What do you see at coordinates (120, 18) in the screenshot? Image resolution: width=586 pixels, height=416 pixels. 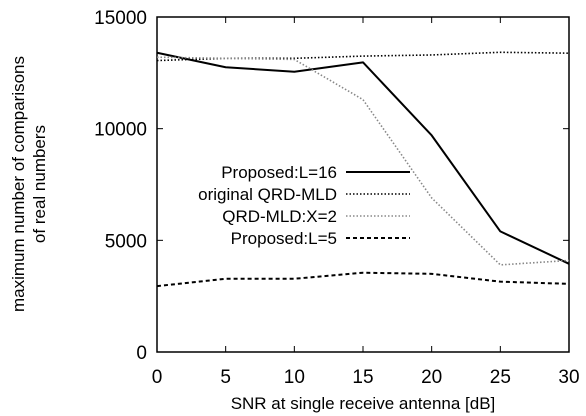 I see `y-tick-label: 15000` at bounding box center [120, 18].